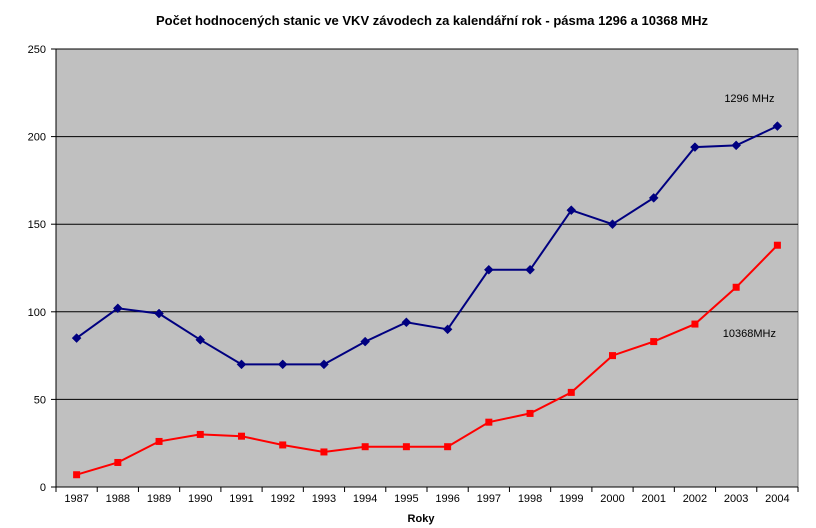  I want to click on x-tick-label: 1997, so click(489, 499).